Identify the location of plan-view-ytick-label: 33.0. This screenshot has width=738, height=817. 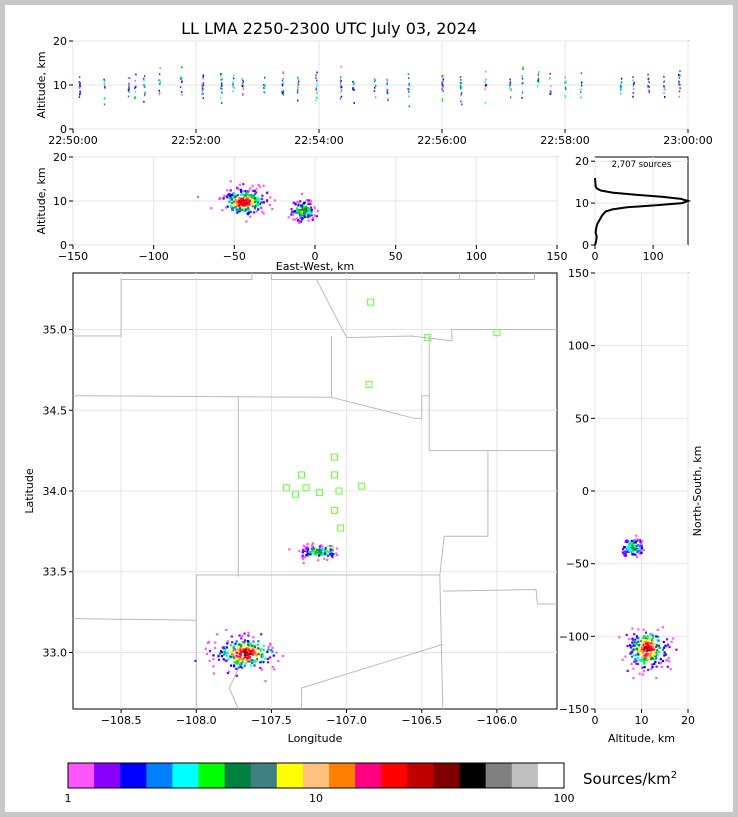
(55, 652).